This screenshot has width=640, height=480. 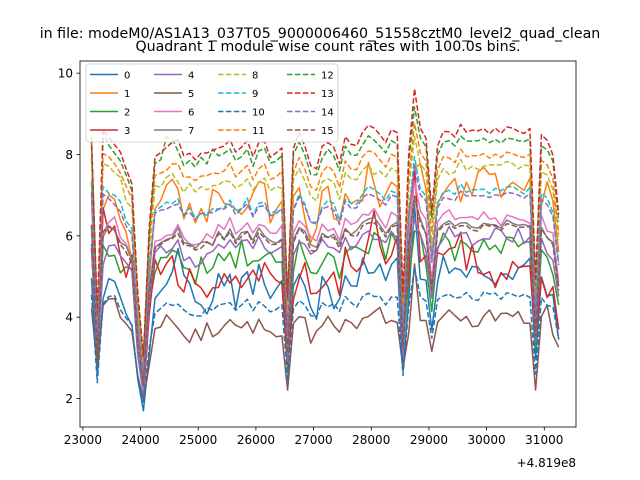 I want to click on x-tick-label: 23000, so click(x=83, y=440).